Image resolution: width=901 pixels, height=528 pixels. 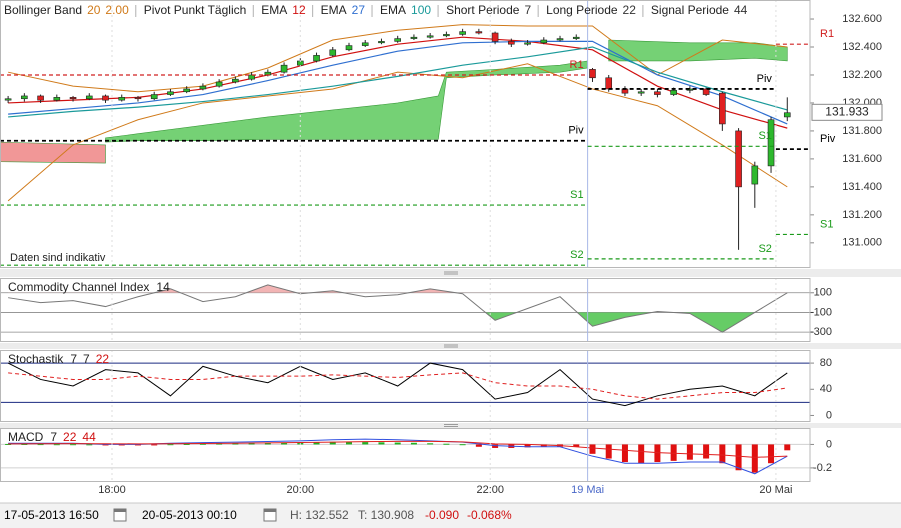 I want to click on status-change-pct: -0.068%, so click(x=489, y=515).